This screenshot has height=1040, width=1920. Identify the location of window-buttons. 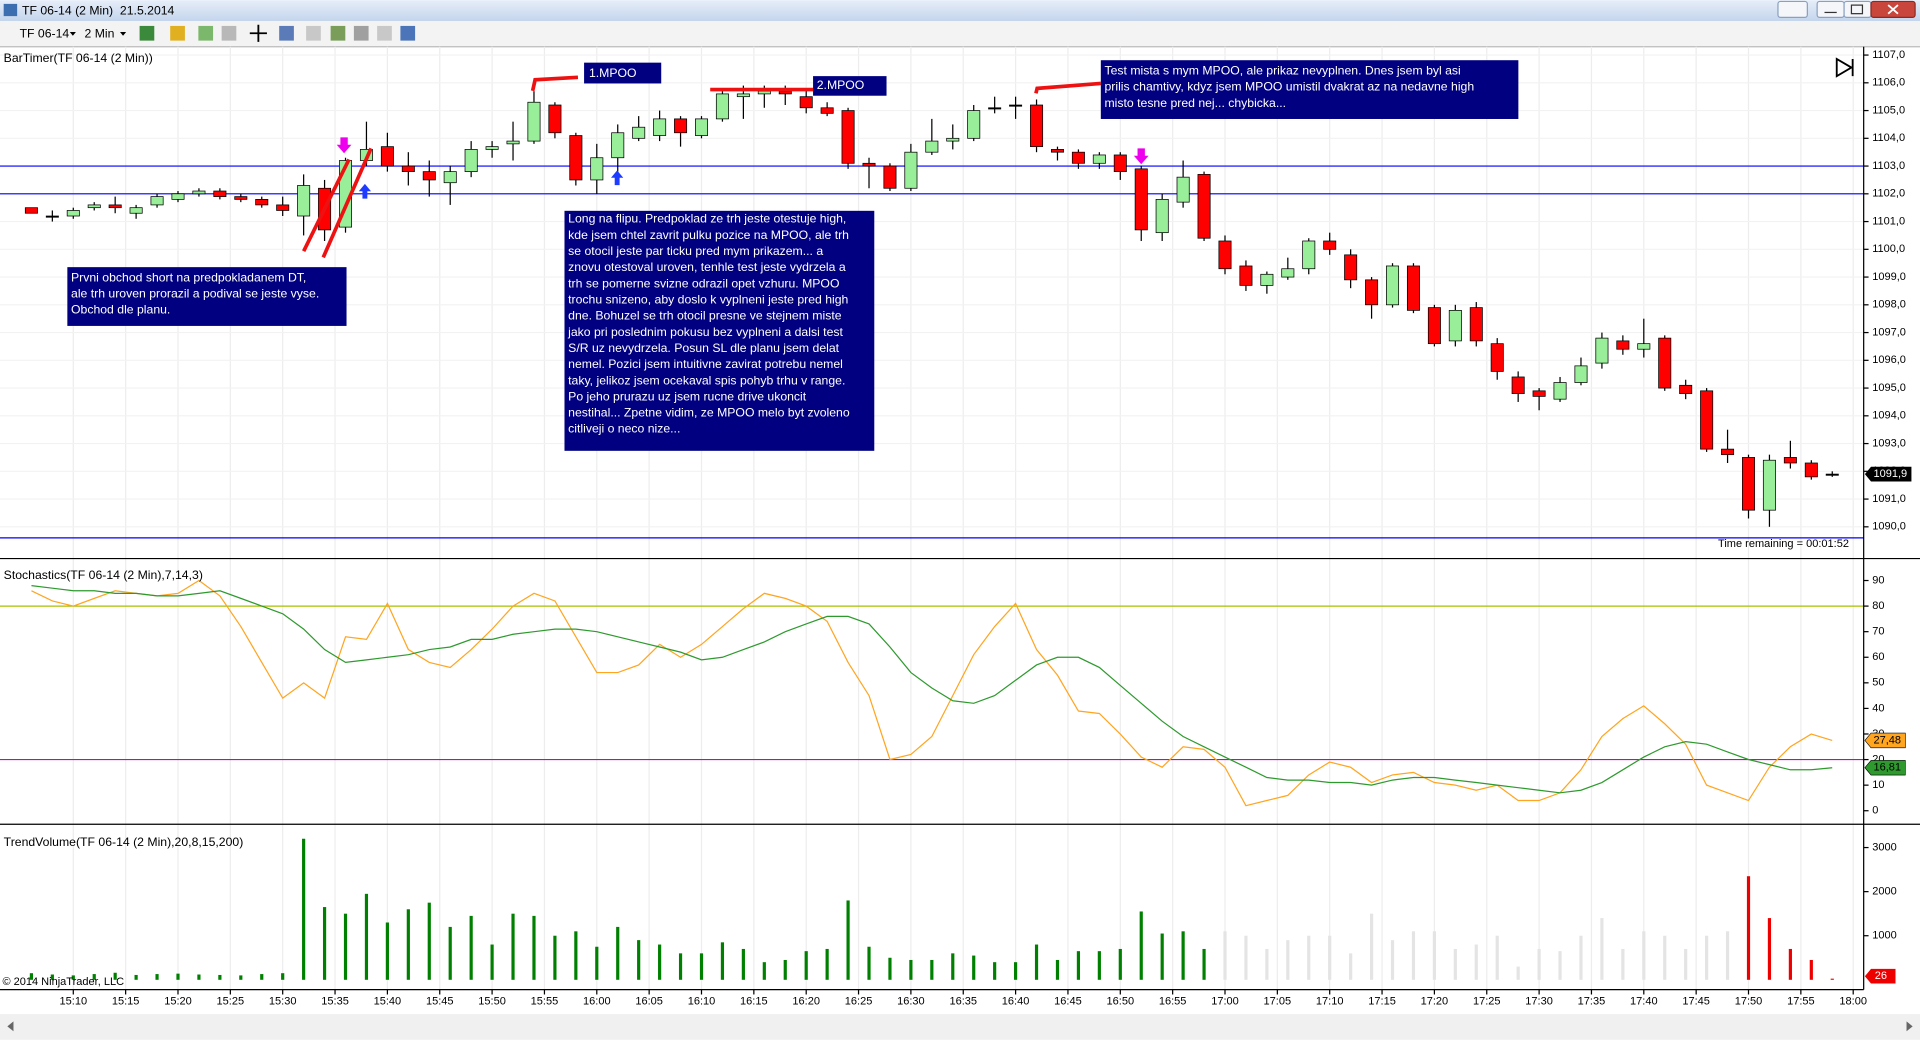
(1846, 9).